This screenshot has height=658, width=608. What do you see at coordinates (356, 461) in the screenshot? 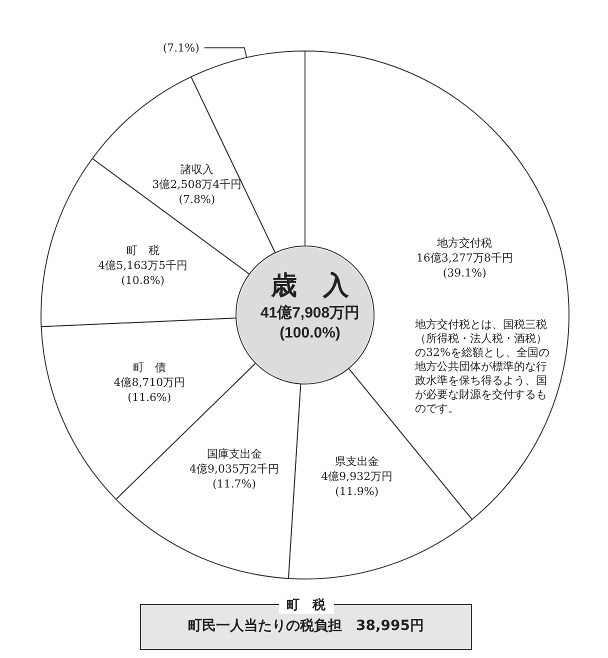
I see `slice-label: 県支出金` at bounding box center [356, 461].